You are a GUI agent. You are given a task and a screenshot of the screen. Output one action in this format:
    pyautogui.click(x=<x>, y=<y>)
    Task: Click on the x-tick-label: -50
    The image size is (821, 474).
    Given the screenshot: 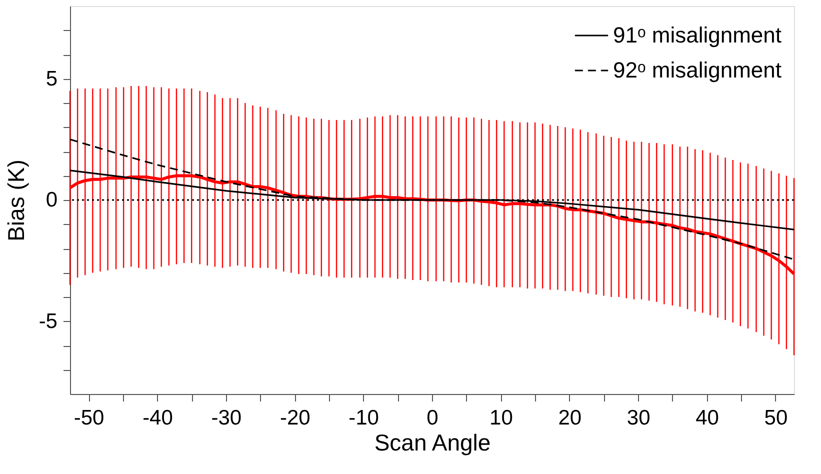 What is the action you would take?
    pyautogui.click(x=89, y=418)
    